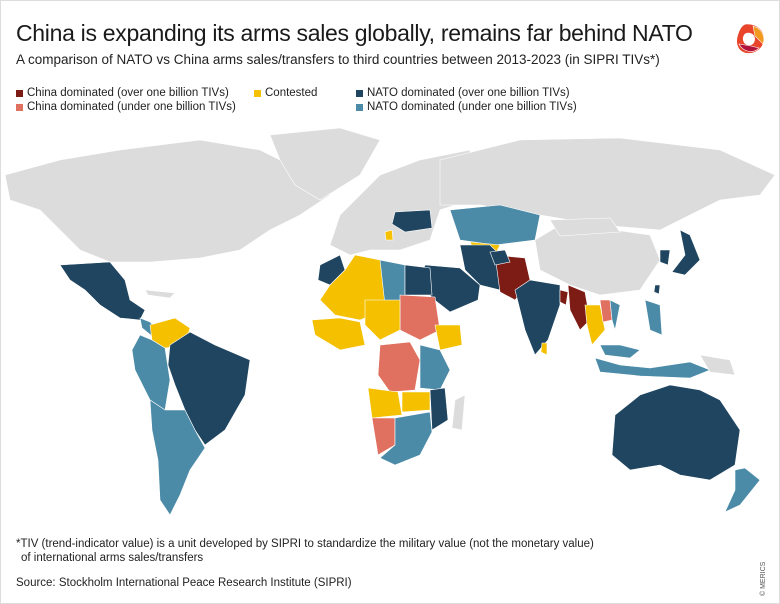 Image resolution: width=780 pixels, height=604 pixels. Describe the element at coordinates (177, 457) in the screenshot. I see `region-southern-cone` at that location.